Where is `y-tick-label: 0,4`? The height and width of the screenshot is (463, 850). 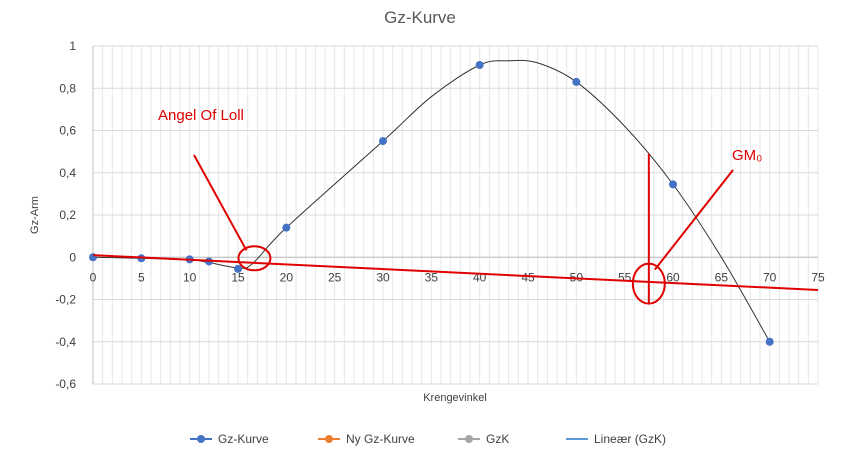
y-tick-label: 0,4 is located at coordinates (67, 173).